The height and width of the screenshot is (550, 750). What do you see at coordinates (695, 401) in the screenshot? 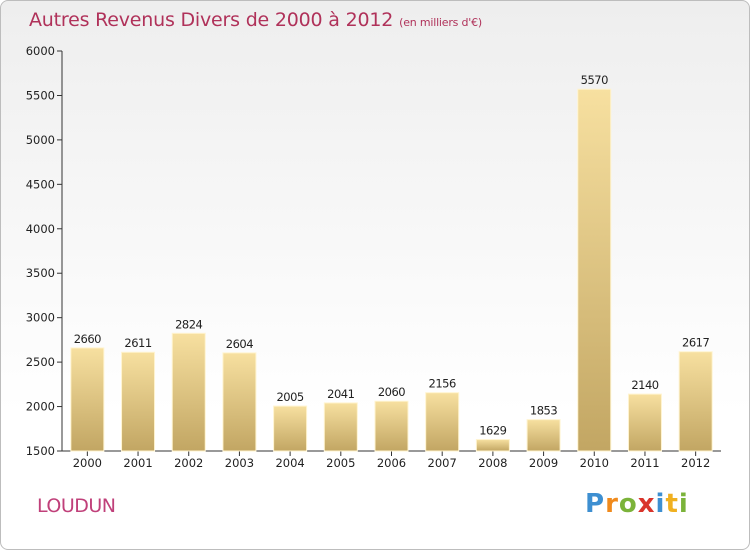
I see `bar-2012` at bounding box center [695, 401].